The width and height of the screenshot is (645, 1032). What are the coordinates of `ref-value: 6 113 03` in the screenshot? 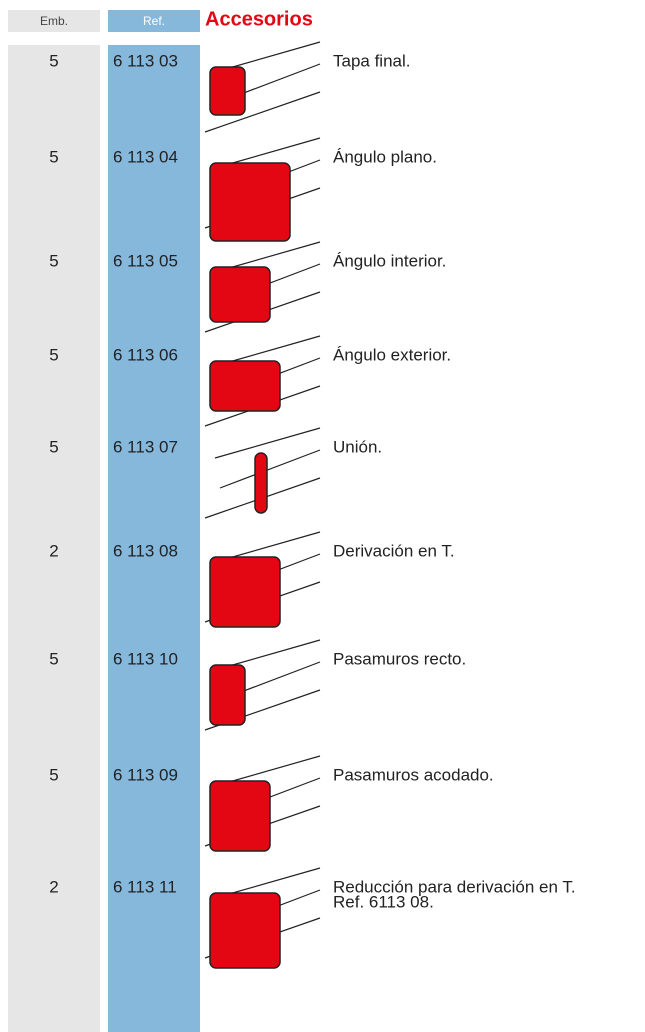 It's located at (145, 60).